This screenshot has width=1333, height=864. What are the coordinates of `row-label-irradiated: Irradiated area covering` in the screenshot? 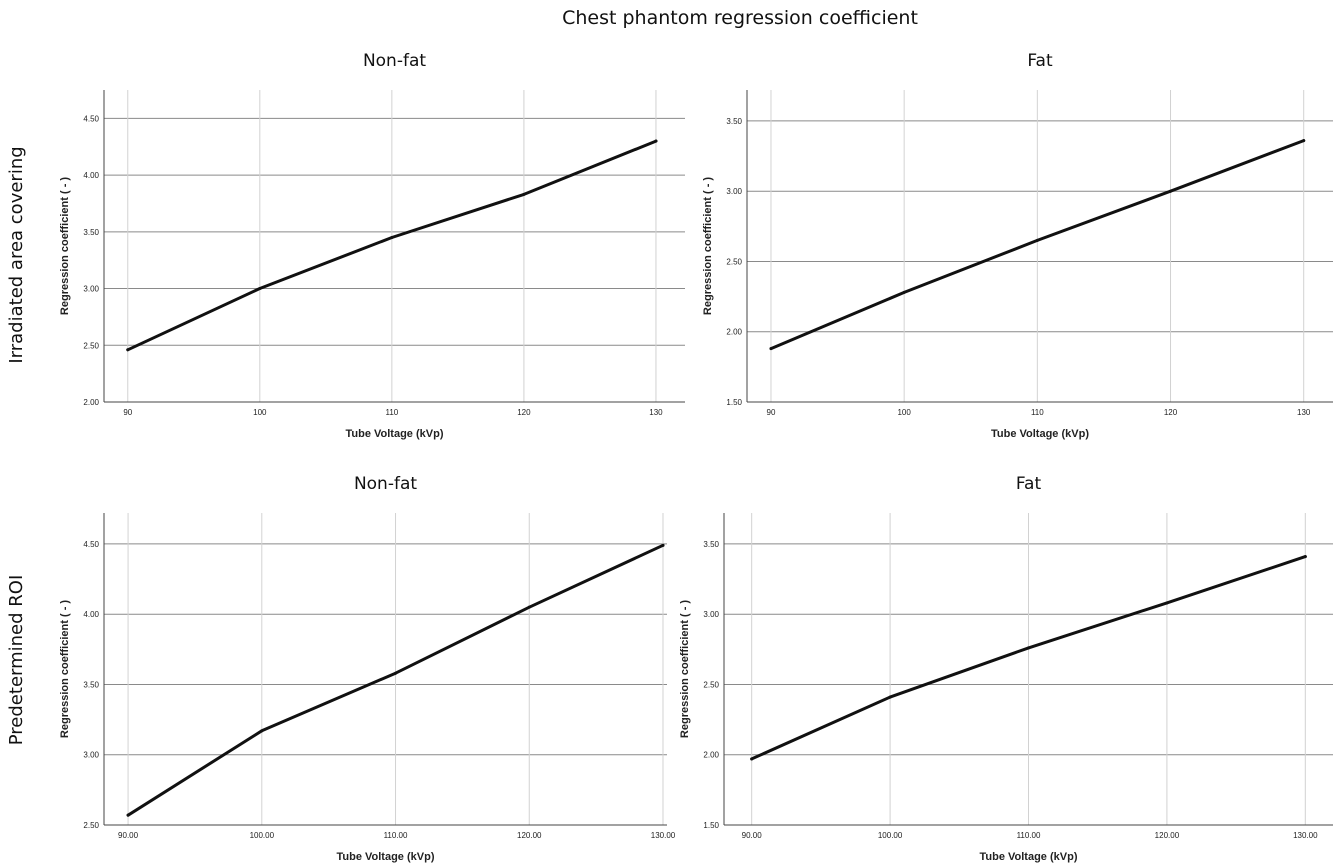 It's located at (16, 254).